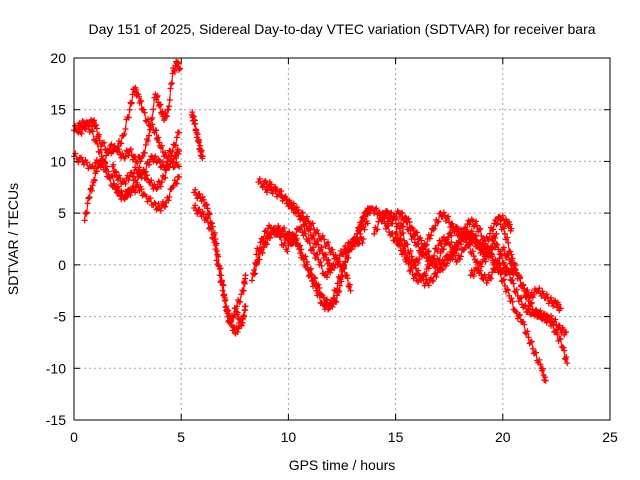  Describe the element at coordinates (13, 239) in the screenshot. I see `y-axis-title: SDTVAR / TECUs` at that location.